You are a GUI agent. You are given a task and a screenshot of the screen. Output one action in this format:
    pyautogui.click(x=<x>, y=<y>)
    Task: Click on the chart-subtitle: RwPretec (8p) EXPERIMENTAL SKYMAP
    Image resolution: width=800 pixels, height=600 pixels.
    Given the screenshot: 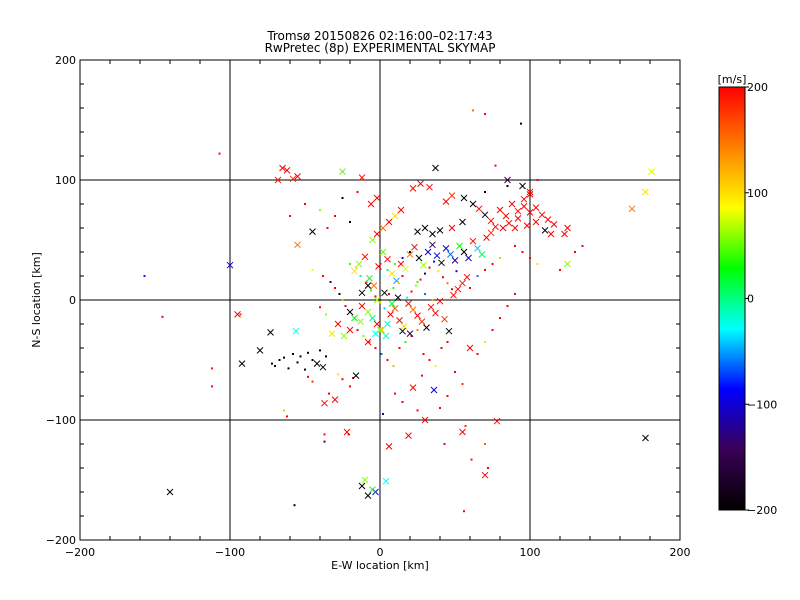 What is the action you would take?
    pyautogui.click(x=380, y=48)
    